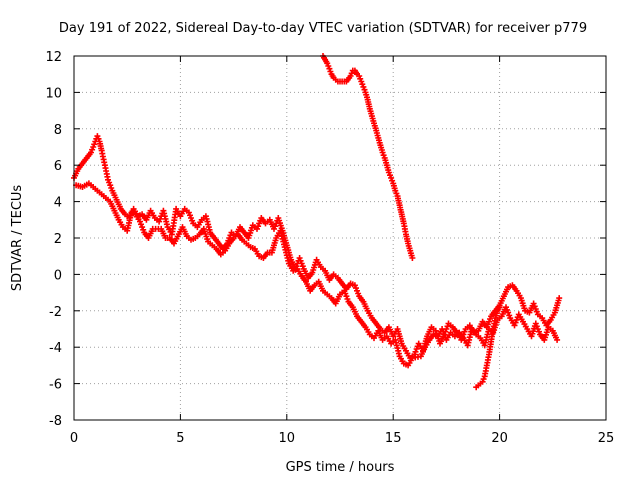  I want to click on series-bottom-dip, so click(488, 347).